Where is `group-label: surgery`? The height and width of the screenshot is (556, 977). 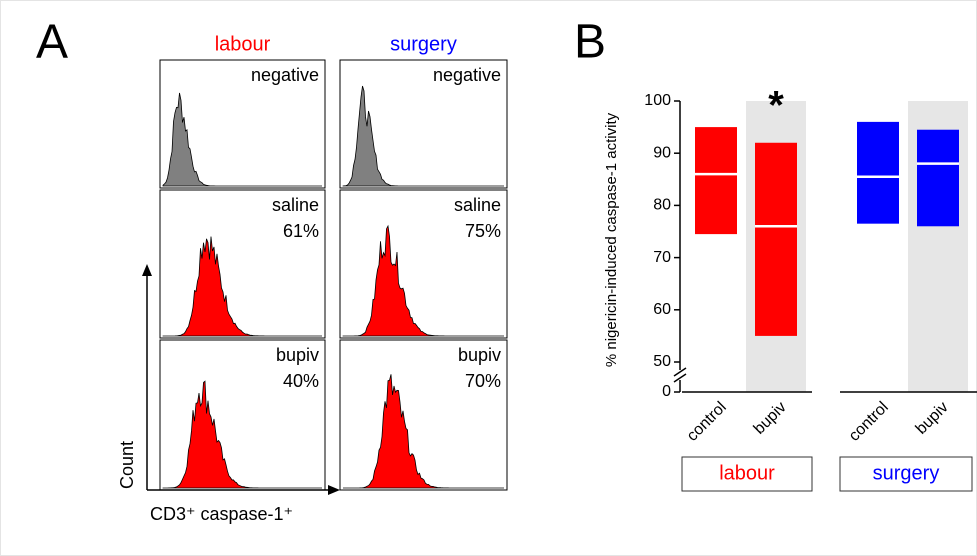 group-label: surgery is located at coordinates (906, 473).